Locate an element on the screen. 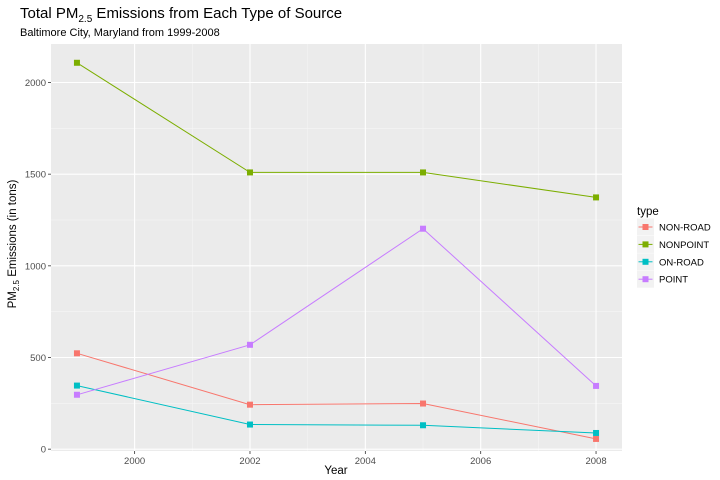 This screenshot has height=480, width=720. series-line-non-road is located at coordinates (336, 396).